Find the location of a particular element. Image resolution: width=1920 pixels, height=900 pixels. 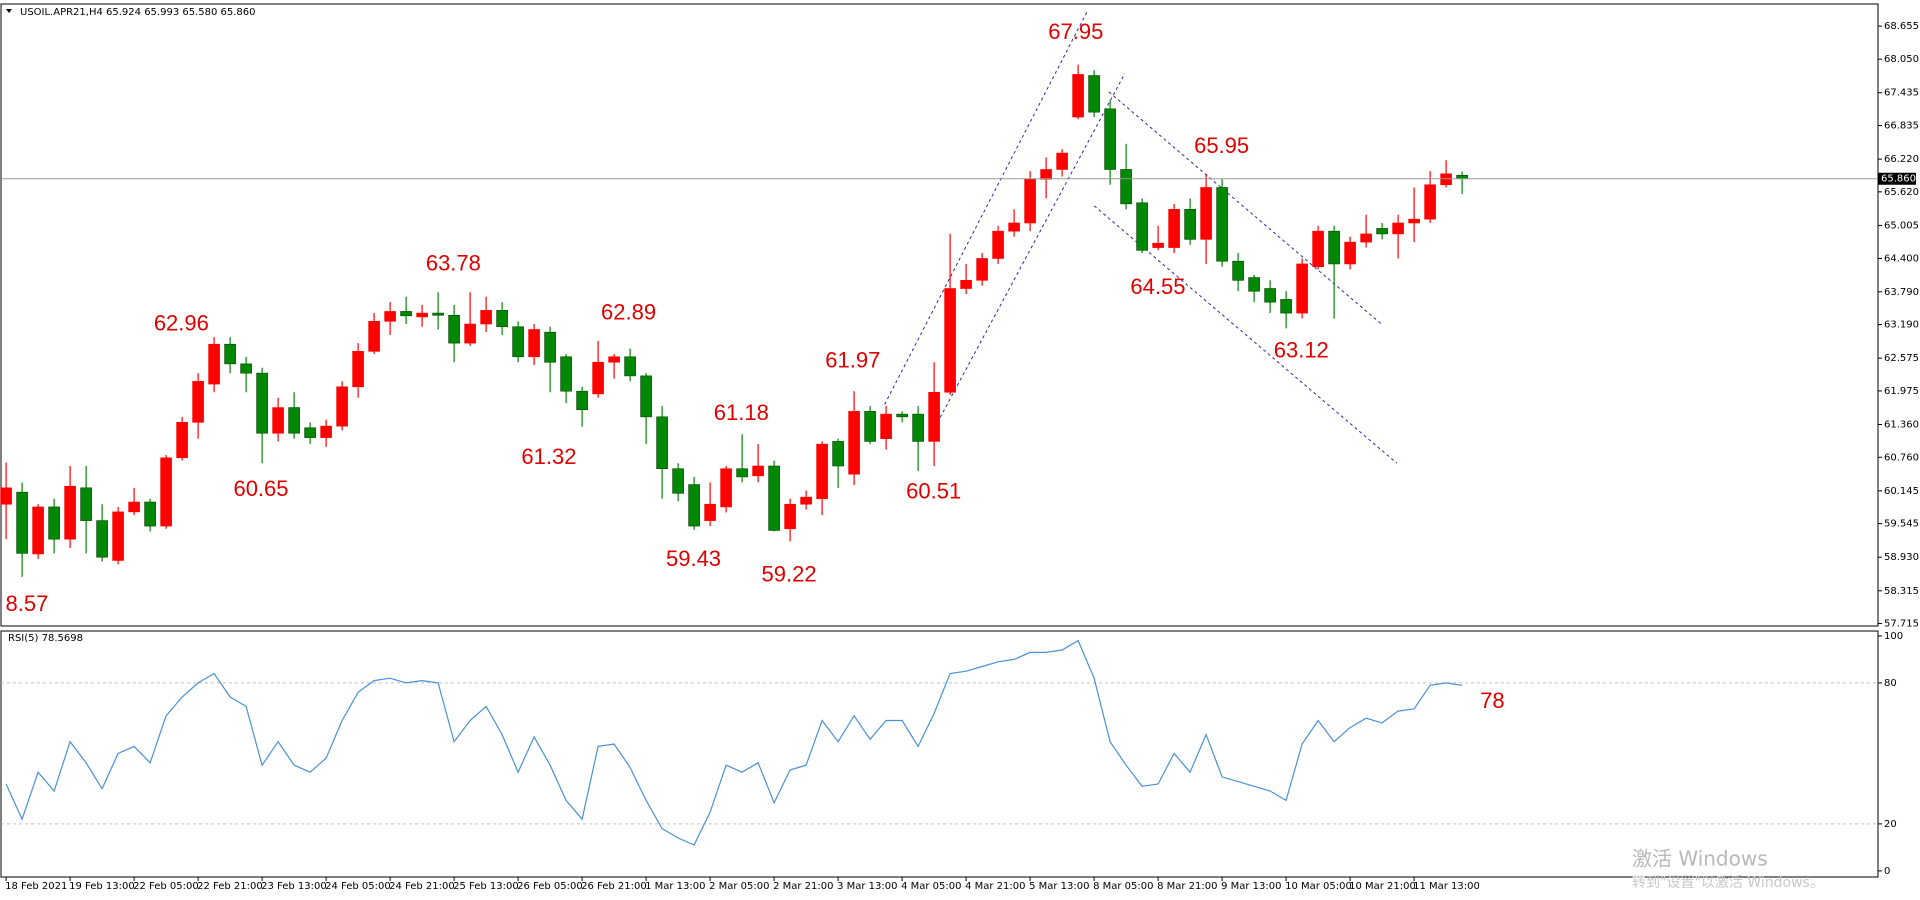

price-annotation: 59.22 is located at coordinates (789, 574).